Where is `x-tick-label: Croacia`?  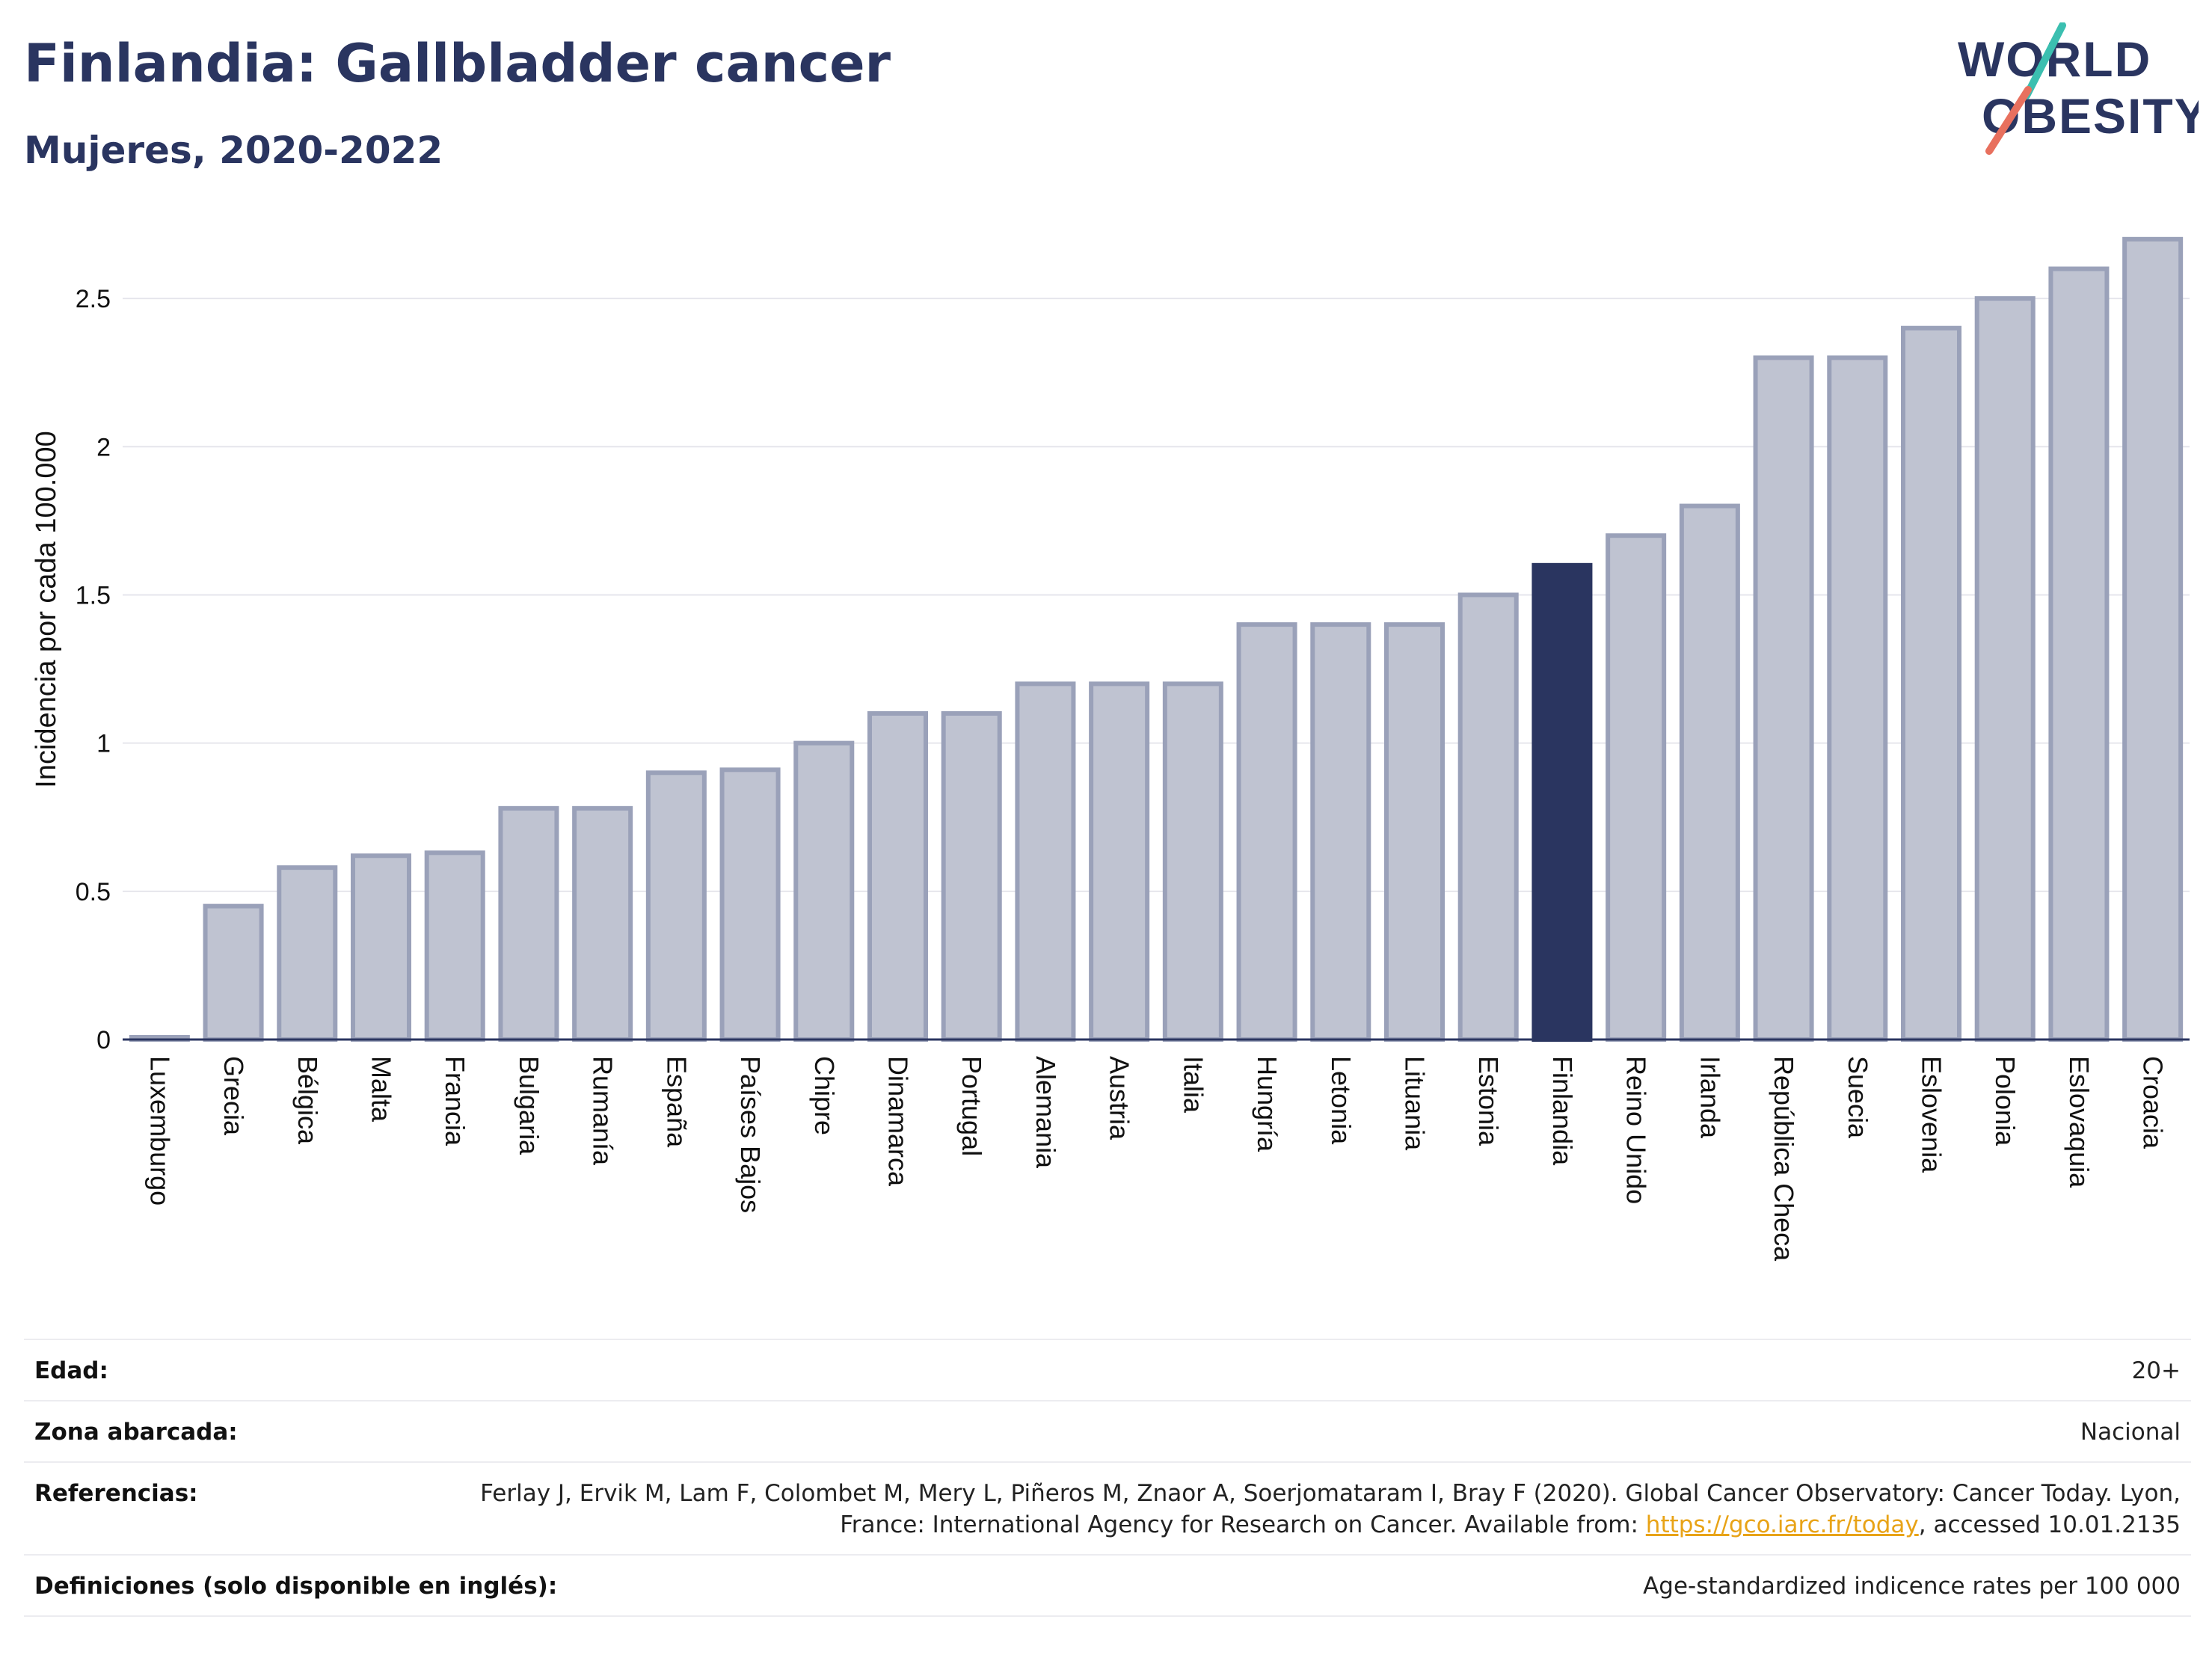 x-tick-label: Croacia is located at coordinates (2153, 1102).